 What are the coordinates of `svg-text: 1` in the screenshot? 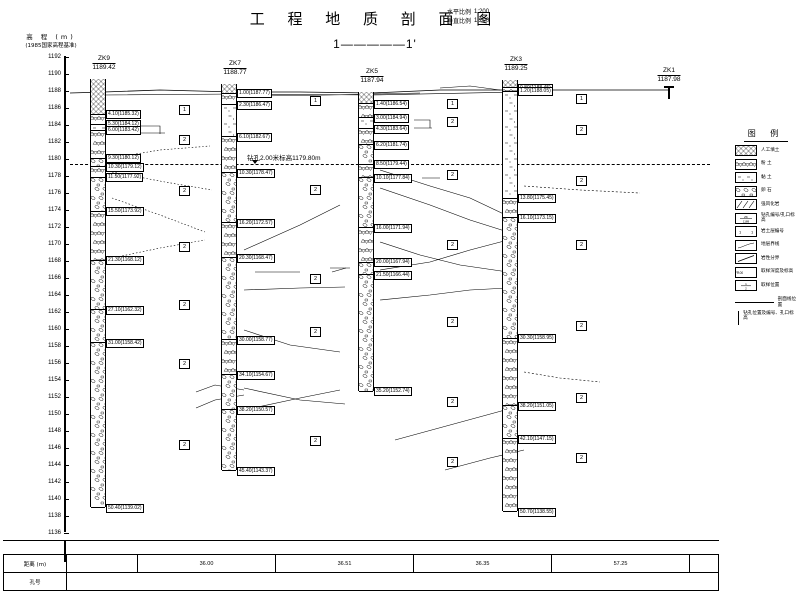 It's located at (746, 284).